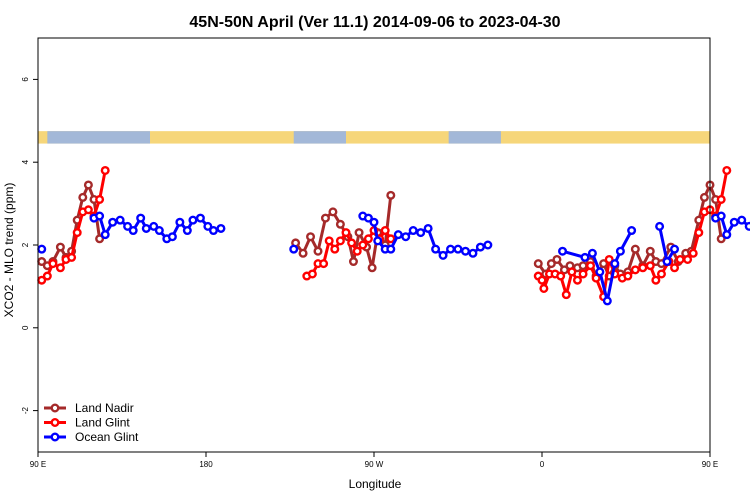 This screenshot has height=500, width=750. Describe the element at coordinates (29, 245) in the screenshot. I see `y-axis-ticks: -2 0 2 4 6` at that location.